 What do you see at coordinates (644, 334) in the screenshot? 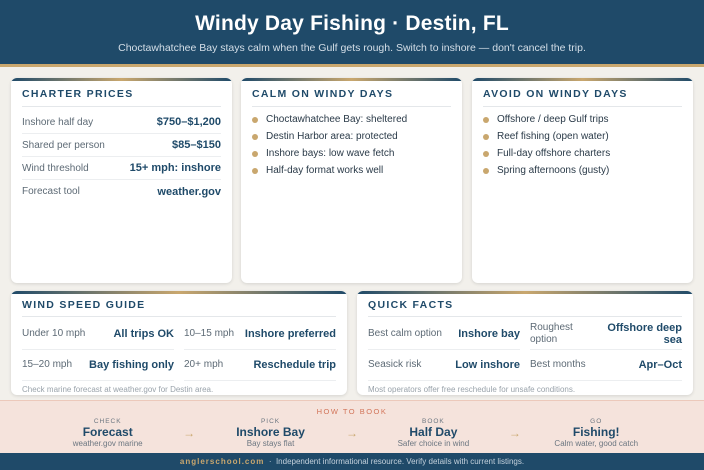
I see `cell-value: Offshore deep sea` at bounding box center [644, 334].